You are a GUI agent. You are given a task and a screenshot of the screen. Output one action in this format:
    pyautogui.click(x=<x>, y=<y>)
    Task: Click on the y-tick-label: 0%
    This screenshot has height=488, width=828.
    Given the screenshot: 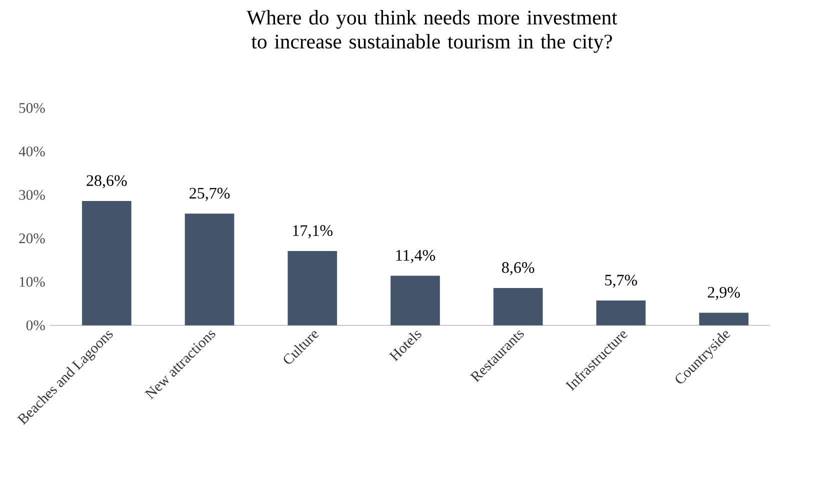 What is the action you would take?
    pyautogui.click(x=35, y=325)
    